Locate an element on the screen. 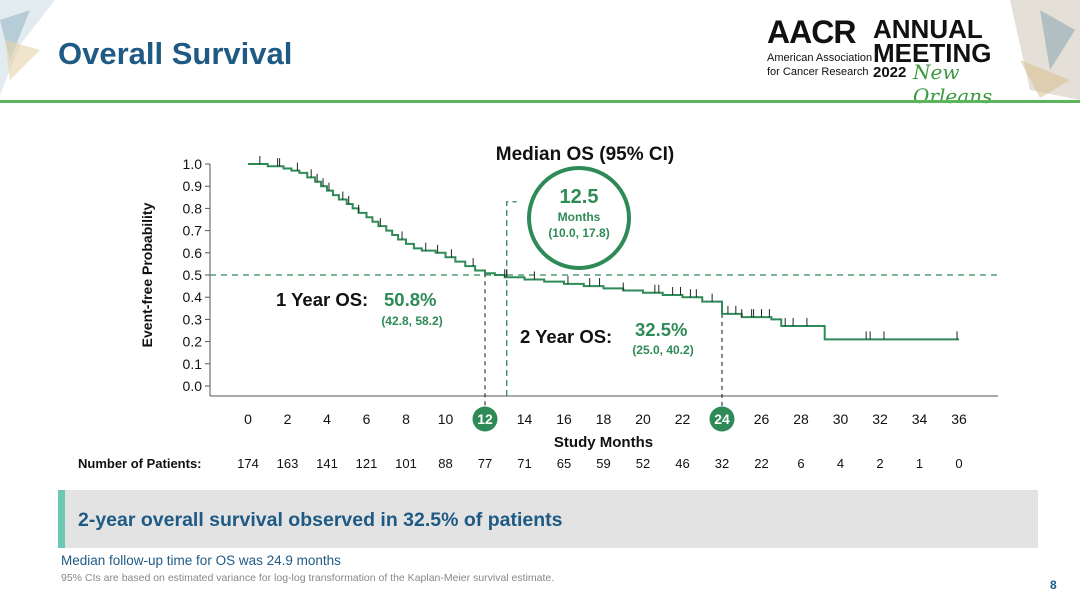 The width and height of the screenshot is (1080, 601). y-tick-label: 0.1 is located at coordinates (193, 364).